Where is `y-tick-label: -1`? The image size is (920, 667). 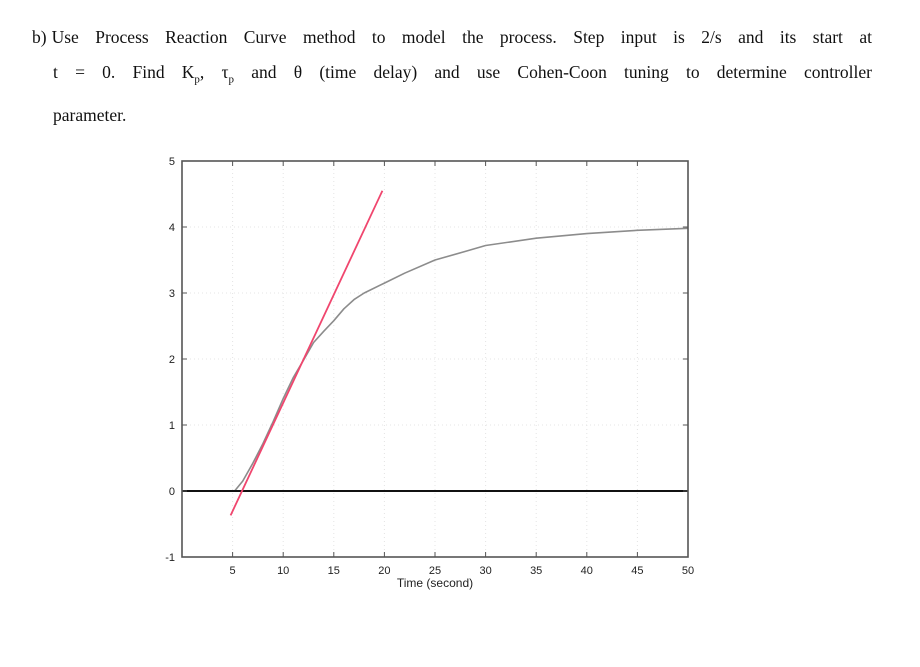
y-tick-label: -1 is located at coordinates (170, 558).